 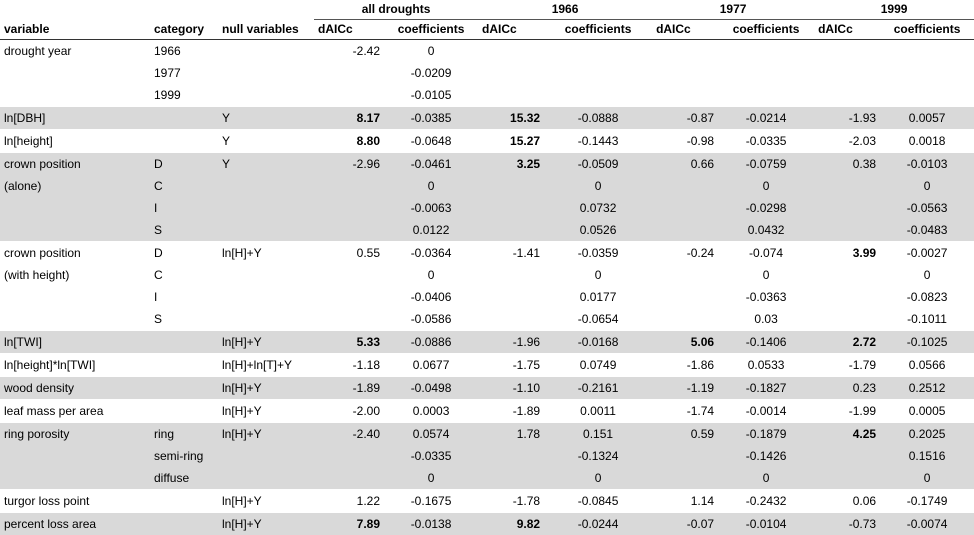 I want to click on cell-coefficient: -0.0498, so click(x=431, y=388).